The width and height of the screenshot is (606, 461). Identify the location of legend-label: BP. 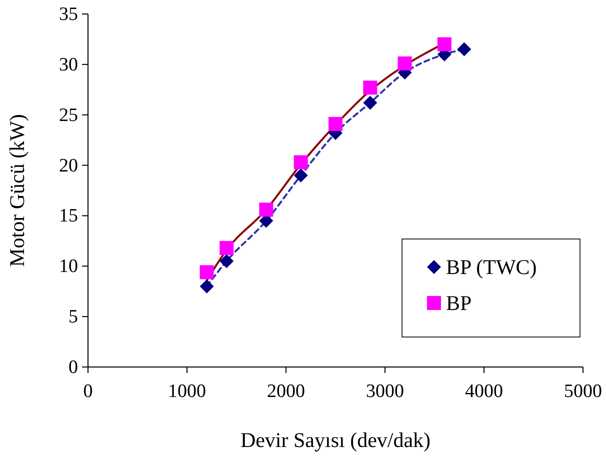
(459, 303).